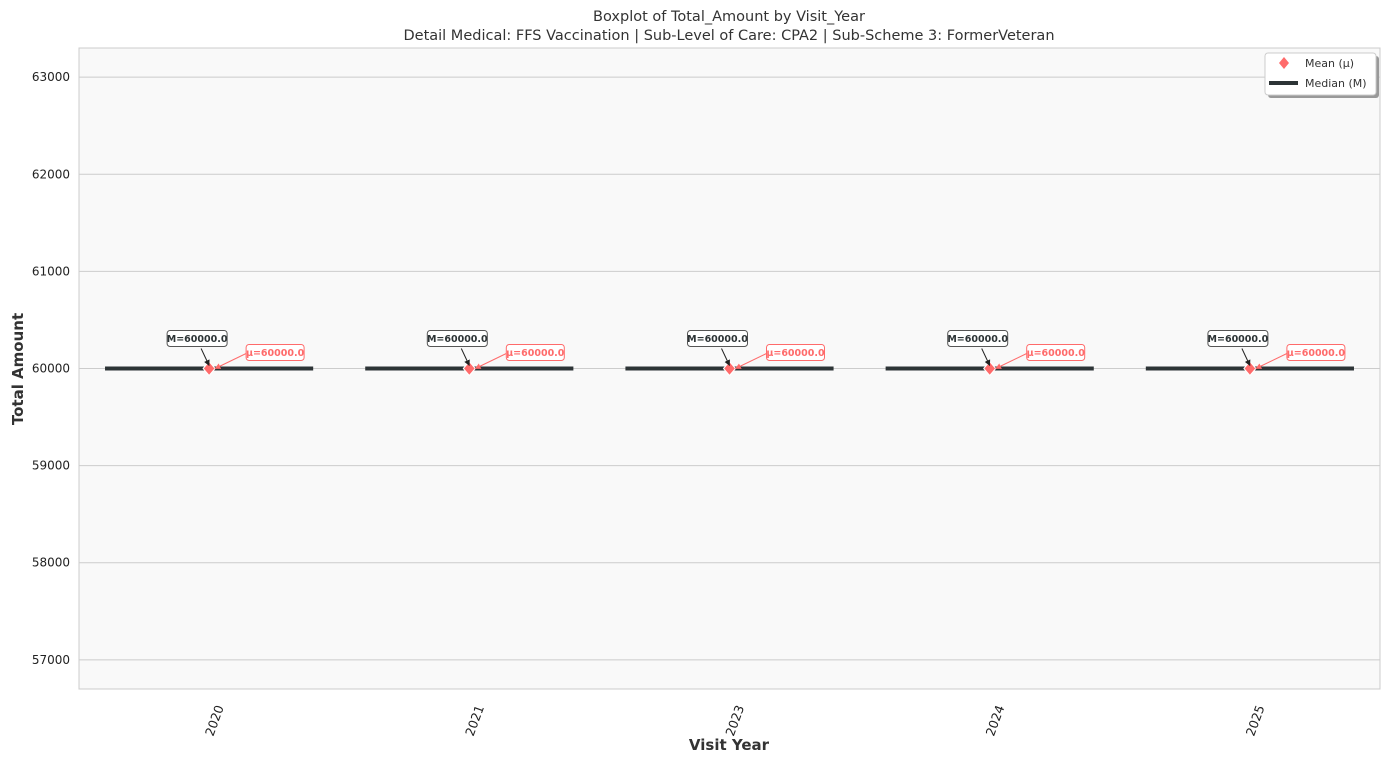 Image resolution: width=1389 pixels, height=763 pixels. Describe the element at coordinates (474, 720) in the screenshot. I see `x-tick-label: 2021` at that location.